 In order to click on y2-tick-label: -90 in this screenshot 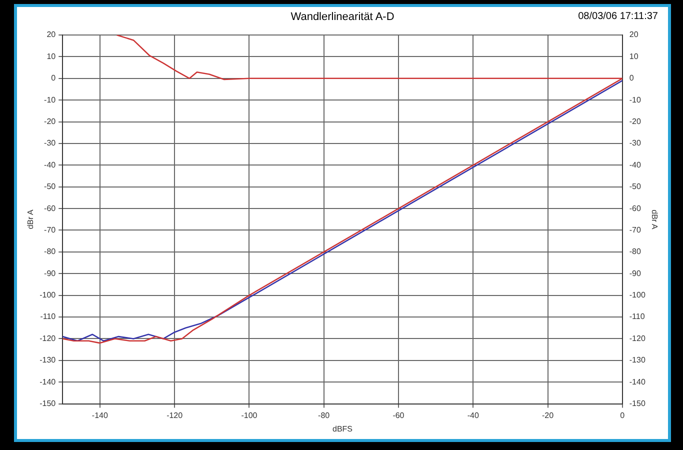, I will do `click(635, 273)`.